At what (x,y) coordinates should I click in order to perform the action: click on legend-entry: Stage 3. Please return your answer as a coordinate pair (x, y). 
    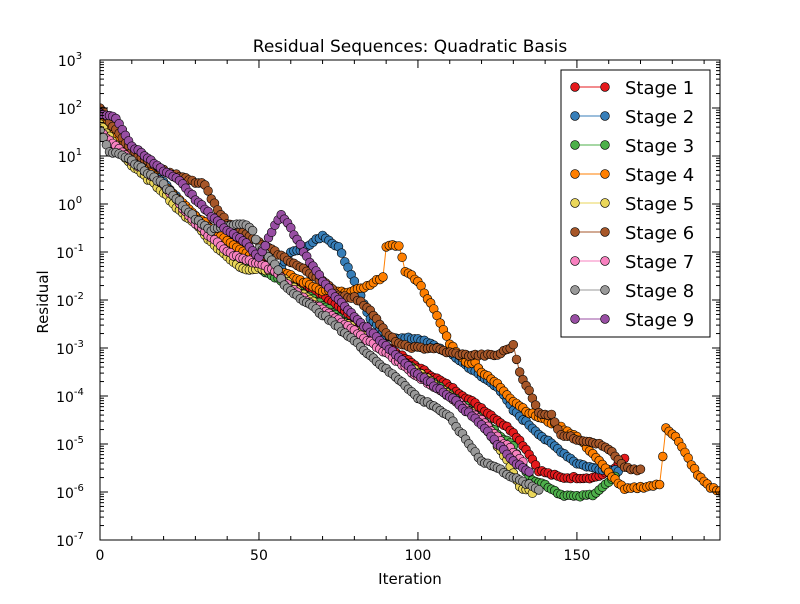
    Looking at the image, I should click on (632, 146).